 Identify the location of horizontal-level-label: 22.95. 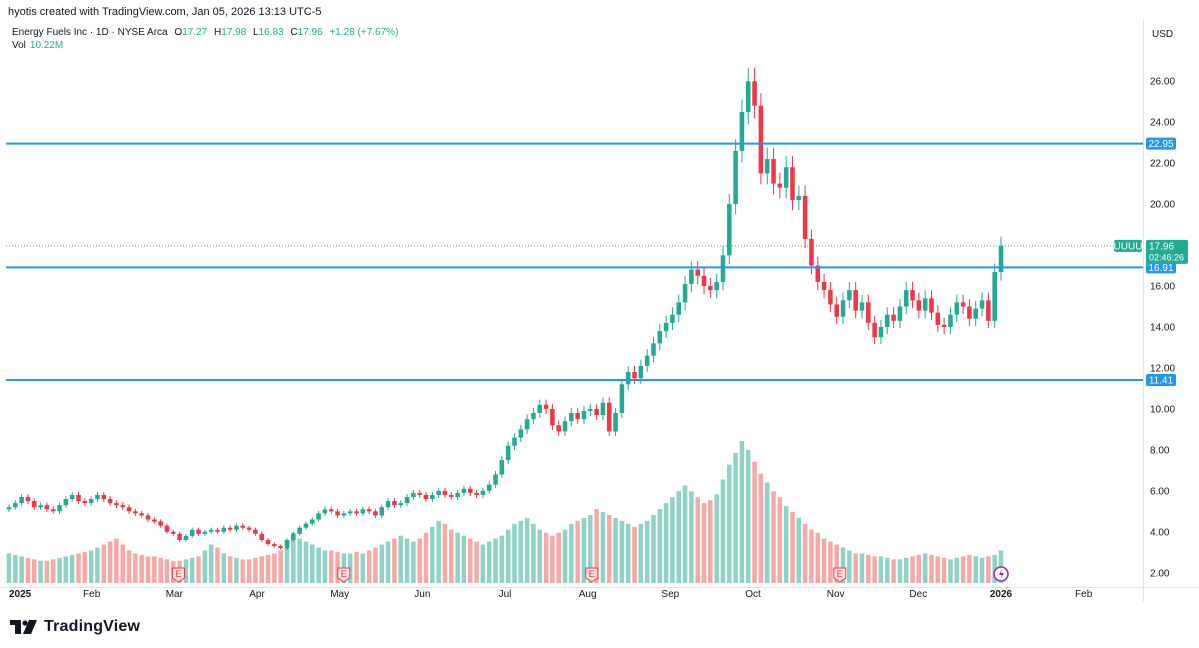
(1160, 144).